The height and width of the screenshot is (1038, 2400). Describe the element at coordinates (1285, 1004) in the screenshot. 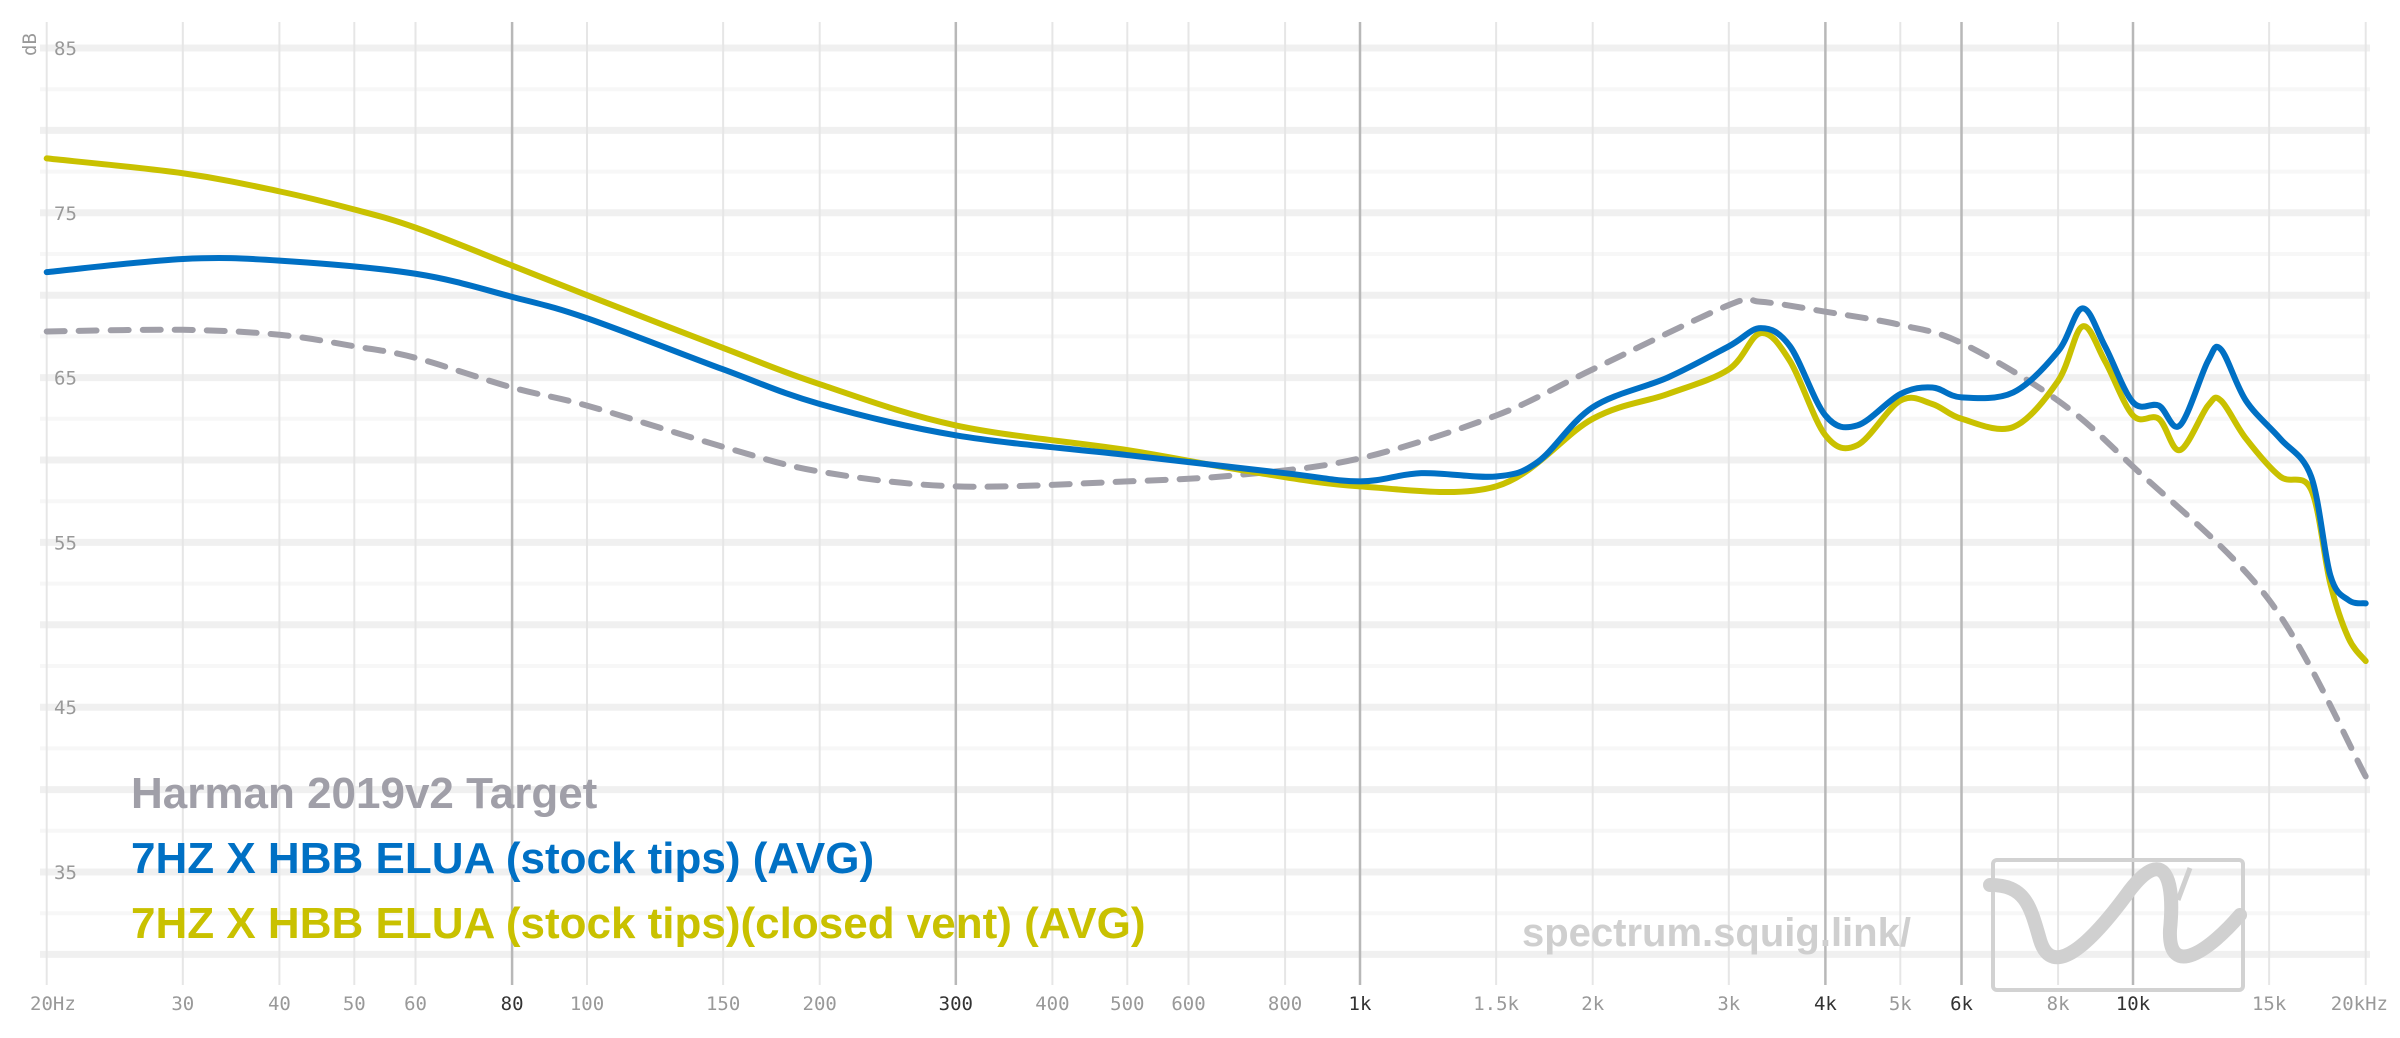

I see `x-tick-label: 800` at that location.